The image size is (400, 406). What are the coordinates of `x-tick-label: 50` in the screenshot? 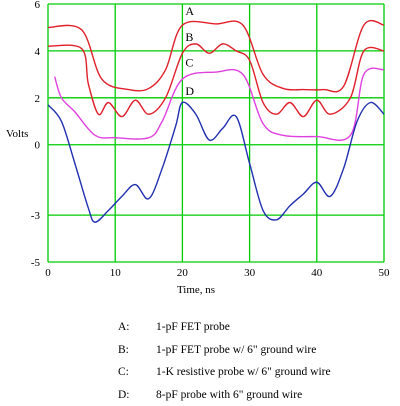 It's located at (385, 273).